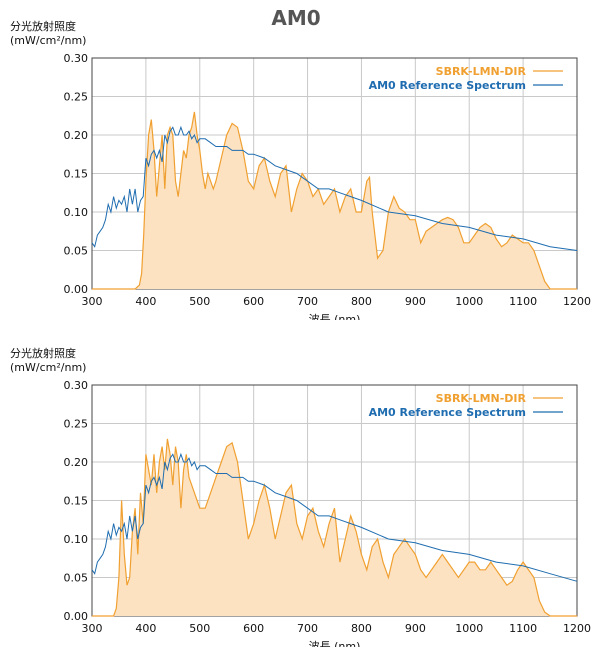  What do you see at coordinates (296, 18) in the screenshot?
I see `page-title: AM0` at bounding box center [296, 18].